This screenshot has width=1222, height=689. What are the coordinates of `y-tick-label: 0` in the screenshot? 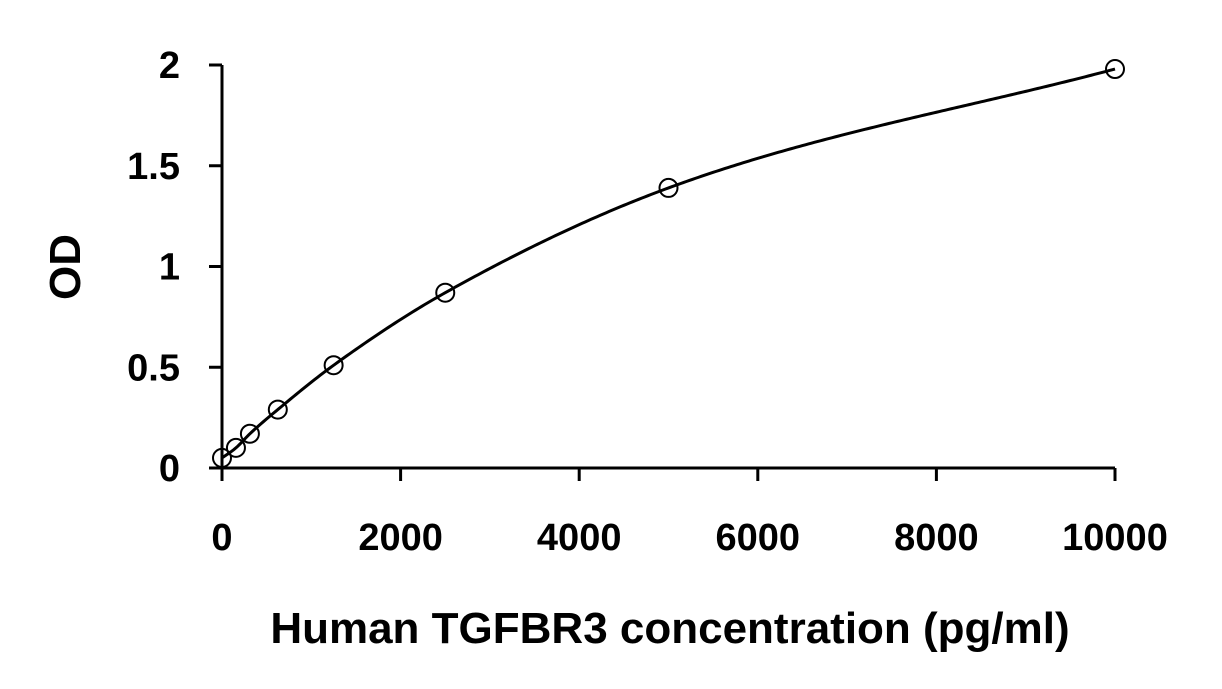 It's located at (169, 469).